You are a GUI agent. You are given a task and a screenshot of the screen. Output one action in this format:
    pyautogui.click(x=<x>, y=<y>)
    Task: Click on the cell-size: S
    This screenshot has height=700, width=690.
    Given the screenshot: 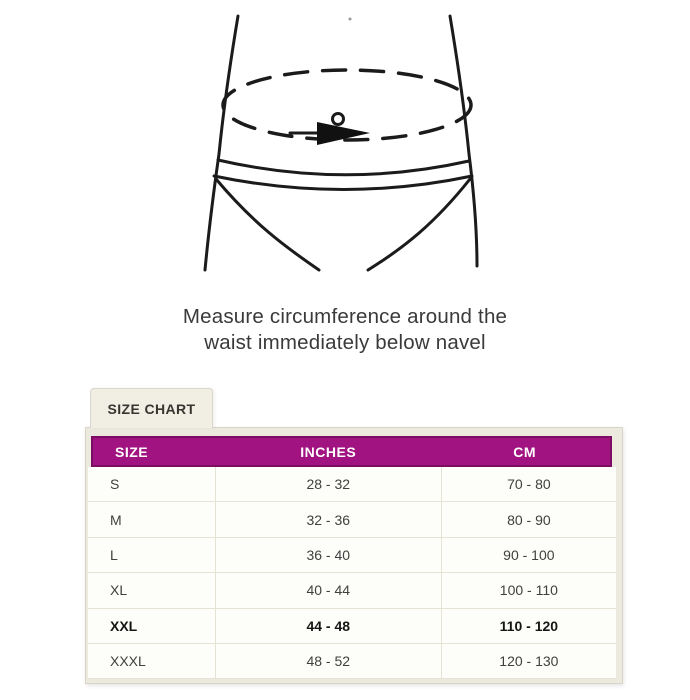 What is the action you would take?
    pyautogui.click(x=115, y=484)
    